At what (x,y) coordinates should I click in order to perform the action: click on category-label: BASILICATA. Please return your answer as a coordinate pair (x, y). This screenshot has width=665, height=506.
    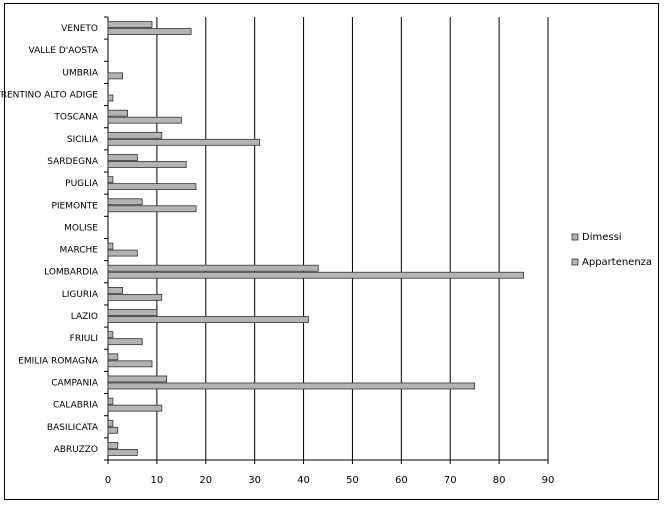
    Looking at the image, I should click on (73, 428).